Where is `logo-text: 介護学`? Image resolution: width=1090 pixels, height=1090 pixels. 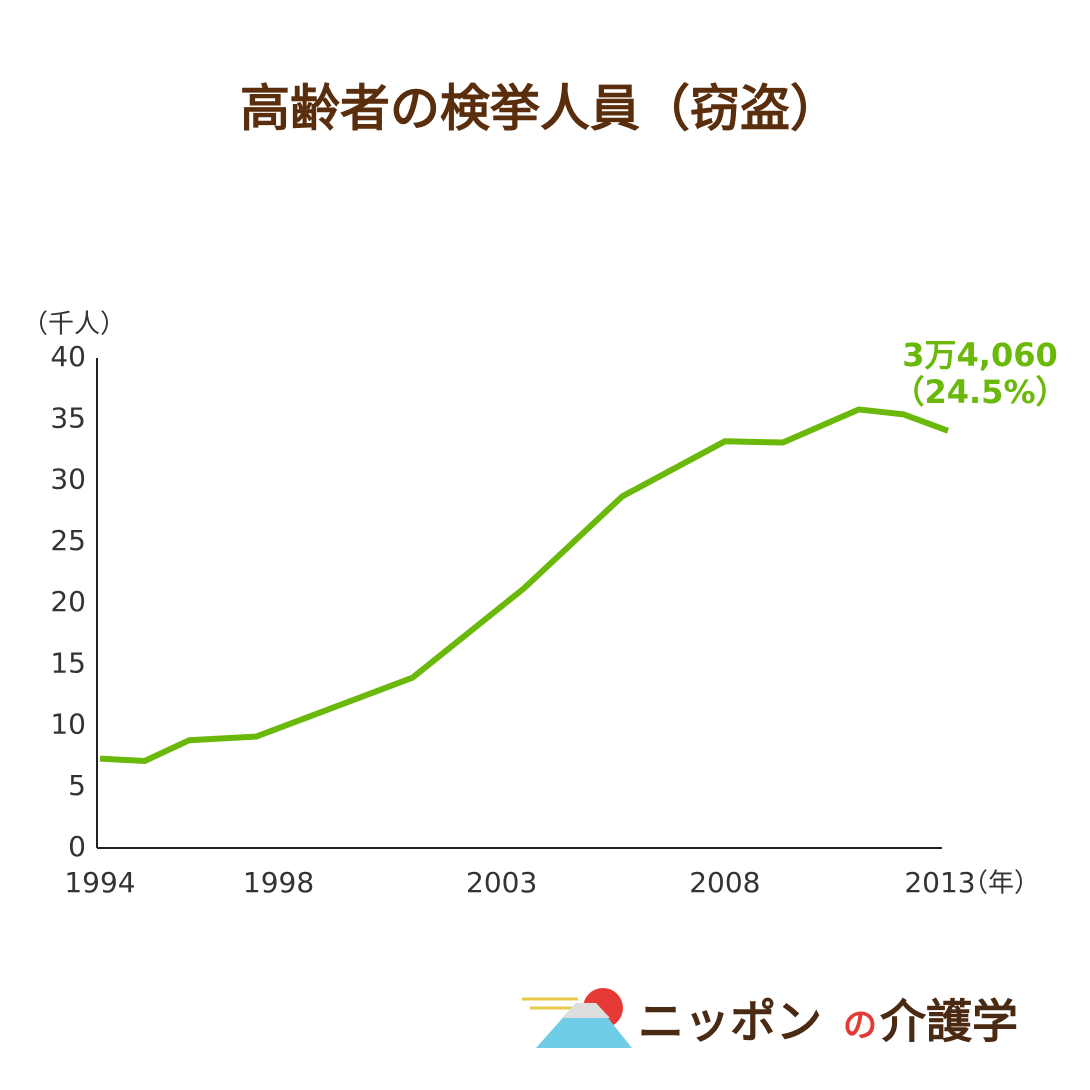 logo-text: 介護学 is located at coordinates (949, 1022).